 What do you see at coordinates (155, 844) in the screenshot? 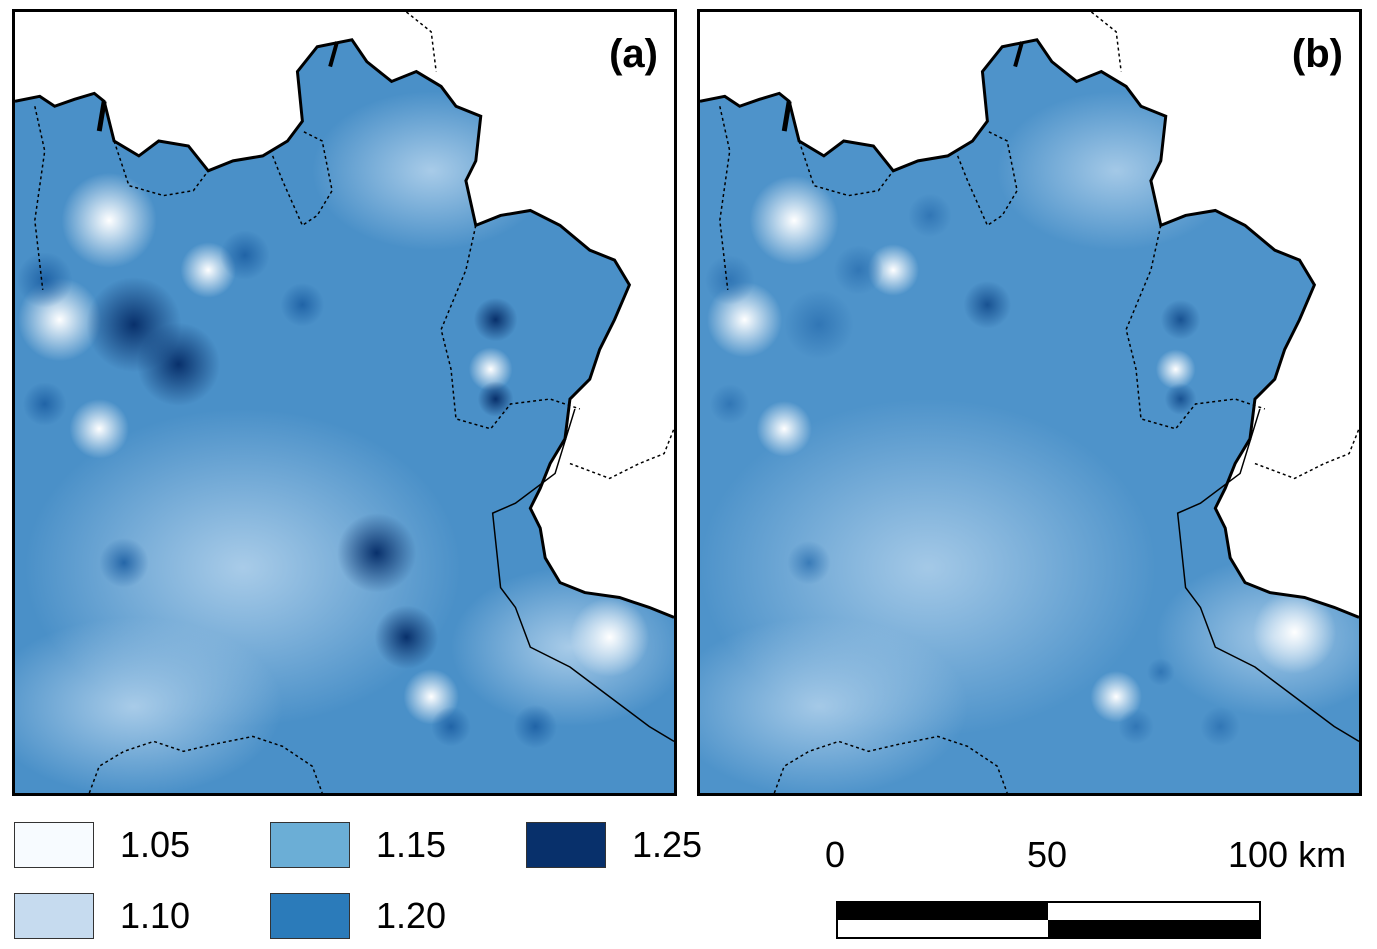
I see `legend-label-105: 1.05` at bounding box center [155, 844].